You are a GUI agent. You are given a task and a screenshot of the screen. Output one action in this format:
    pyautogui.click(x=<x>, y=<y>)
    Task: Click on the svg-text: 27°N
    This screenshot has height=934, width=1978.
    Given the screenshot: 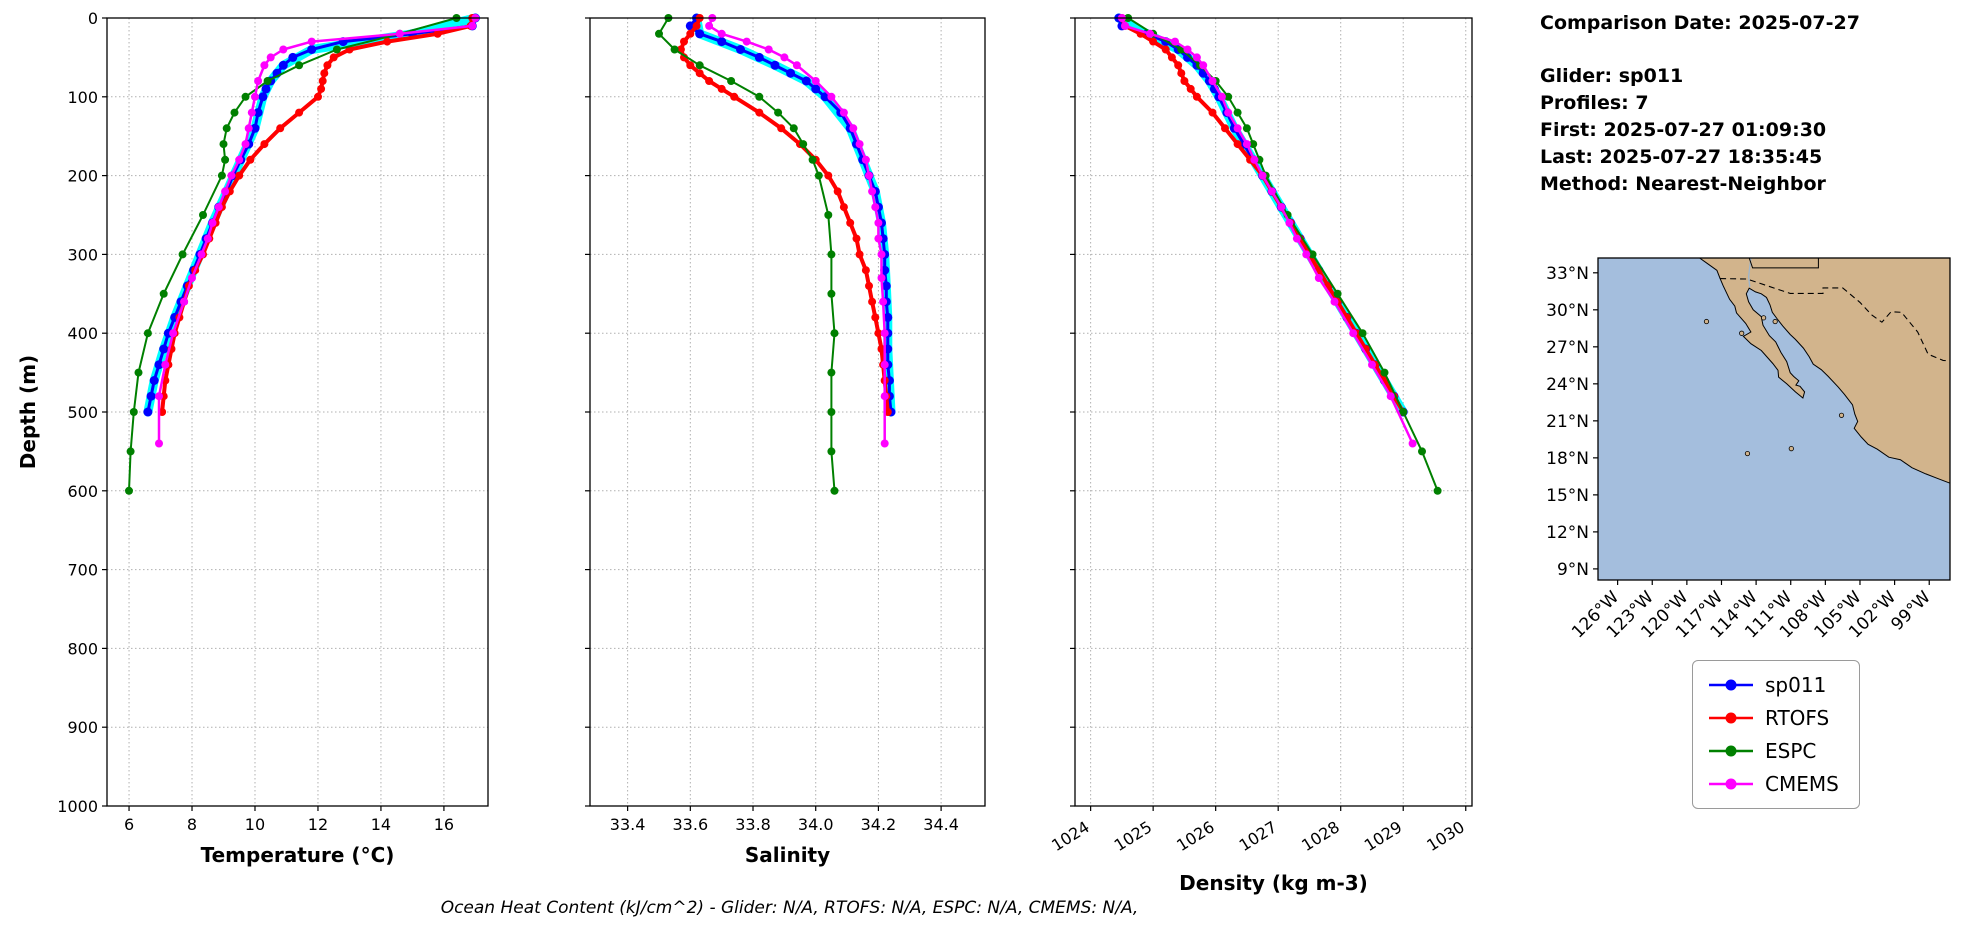 What is the action you would take?
    pyautogui.click(x=1567, y=348)
    